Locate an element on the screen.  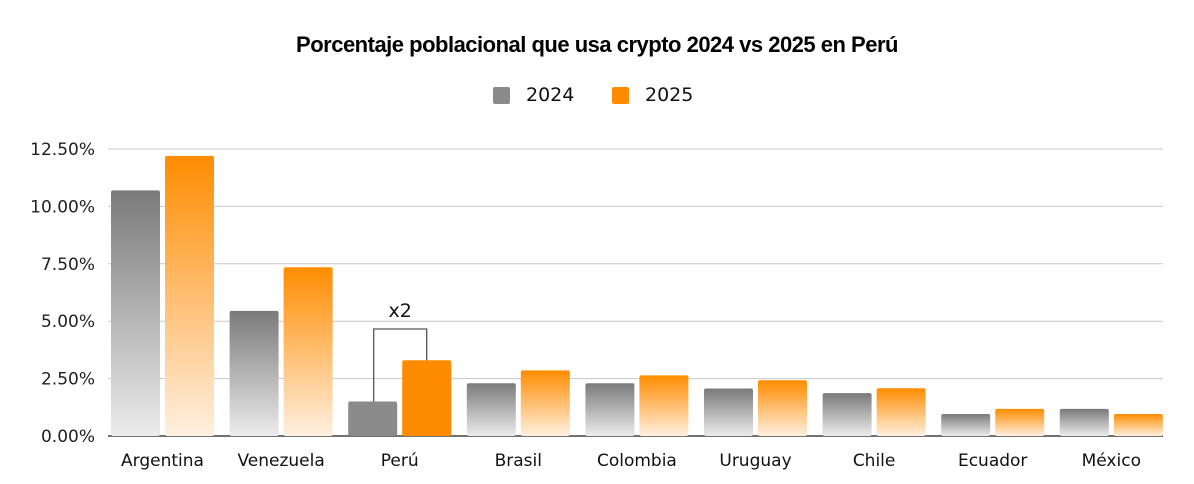
x-tick-label: Perú is located at coordinates (400, 461).